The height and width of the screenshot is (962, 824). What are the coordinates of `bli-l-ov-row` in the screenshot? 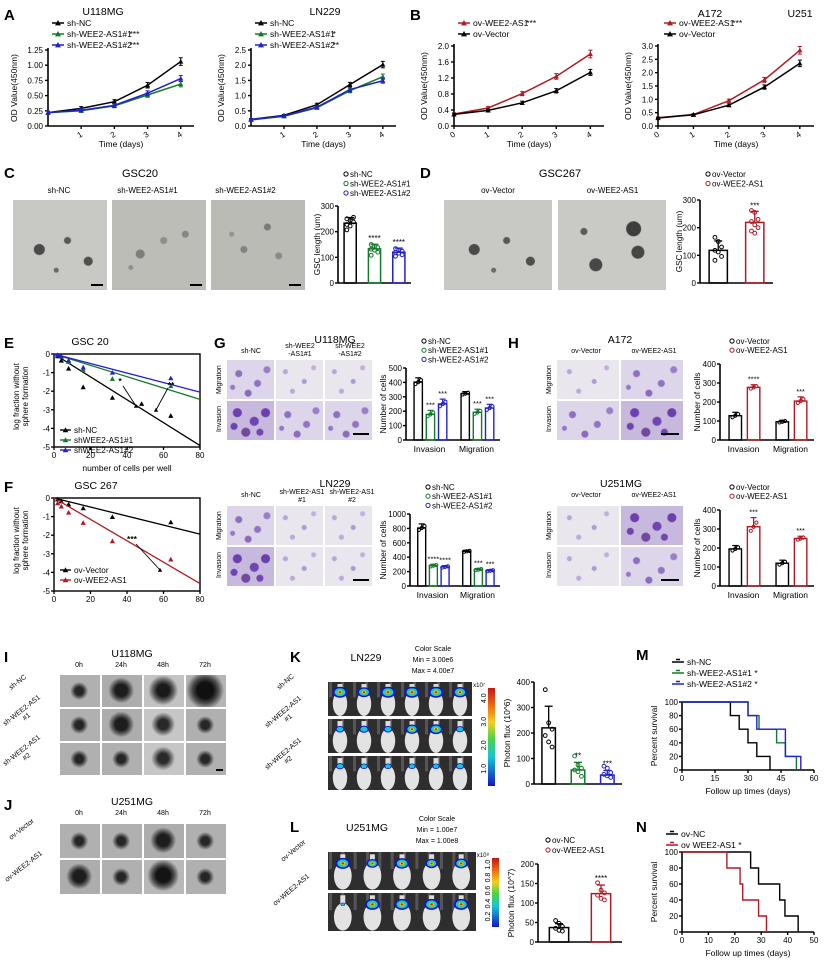 It's located at (402, 912).